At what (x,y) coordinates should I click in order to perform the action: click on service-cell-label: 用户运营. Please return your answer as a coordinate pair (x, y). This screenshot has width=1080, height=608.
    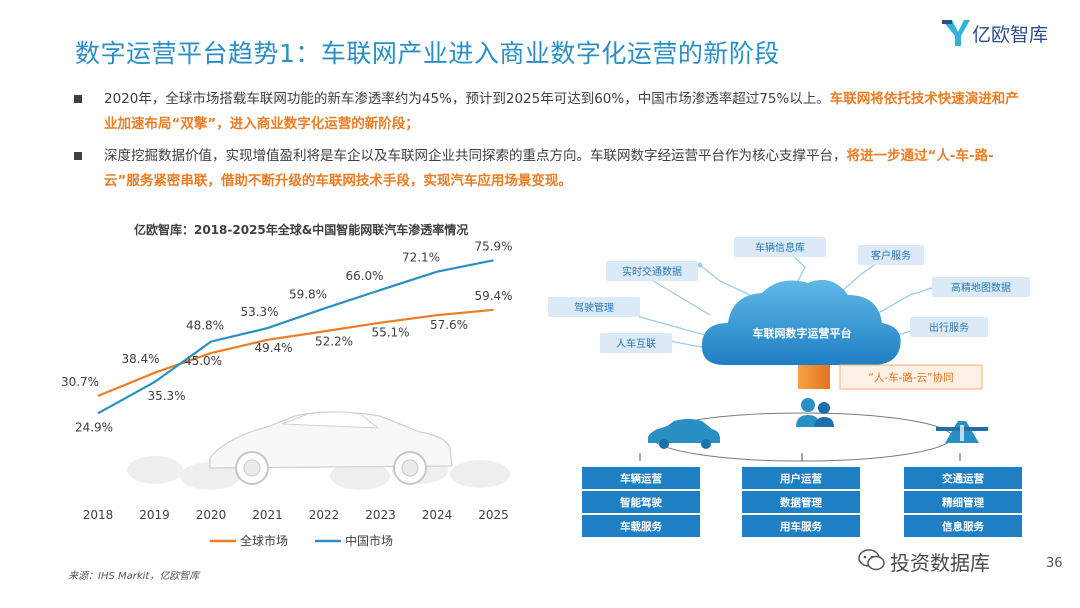
    Looking at the image, I should click on (800, 478).